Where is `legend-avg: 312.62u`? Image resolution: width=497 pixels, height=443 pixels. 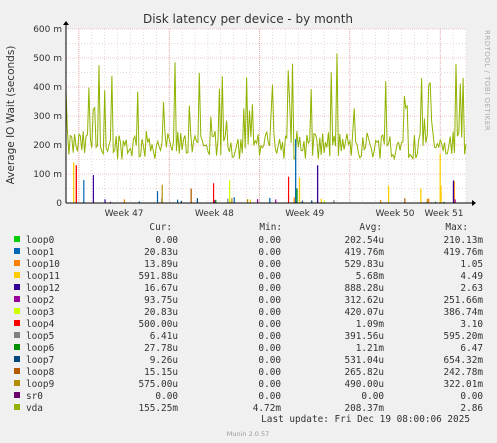 legend-avg: 312.62u is located at coordinates (364, 300).